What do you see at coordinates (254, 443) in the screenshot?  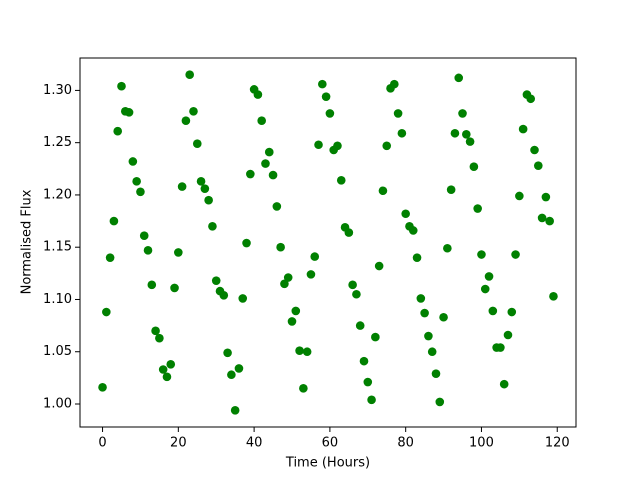 I see `x-tick-label: 40` at bounding box center [254, 443].